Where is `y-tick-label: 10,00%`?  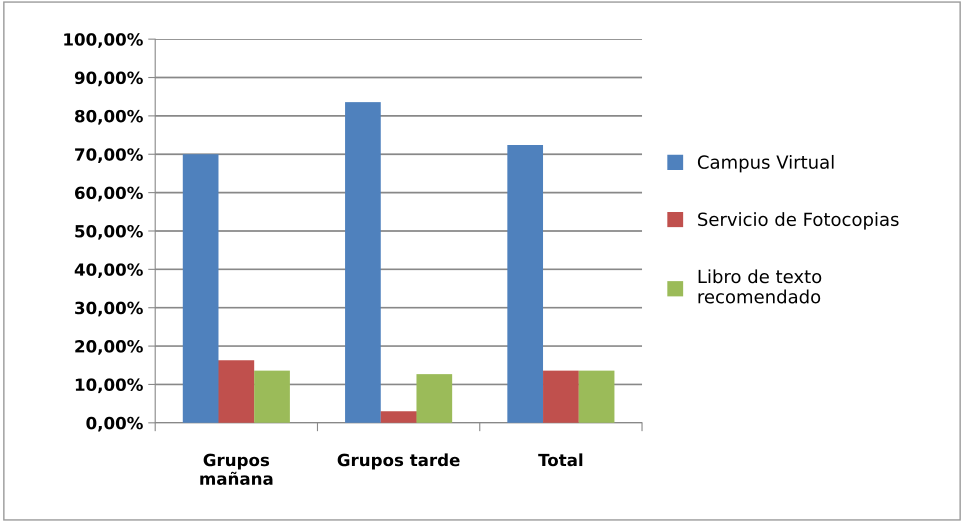 y-tick-label: 10,00% is located at coordinates (109, 386).